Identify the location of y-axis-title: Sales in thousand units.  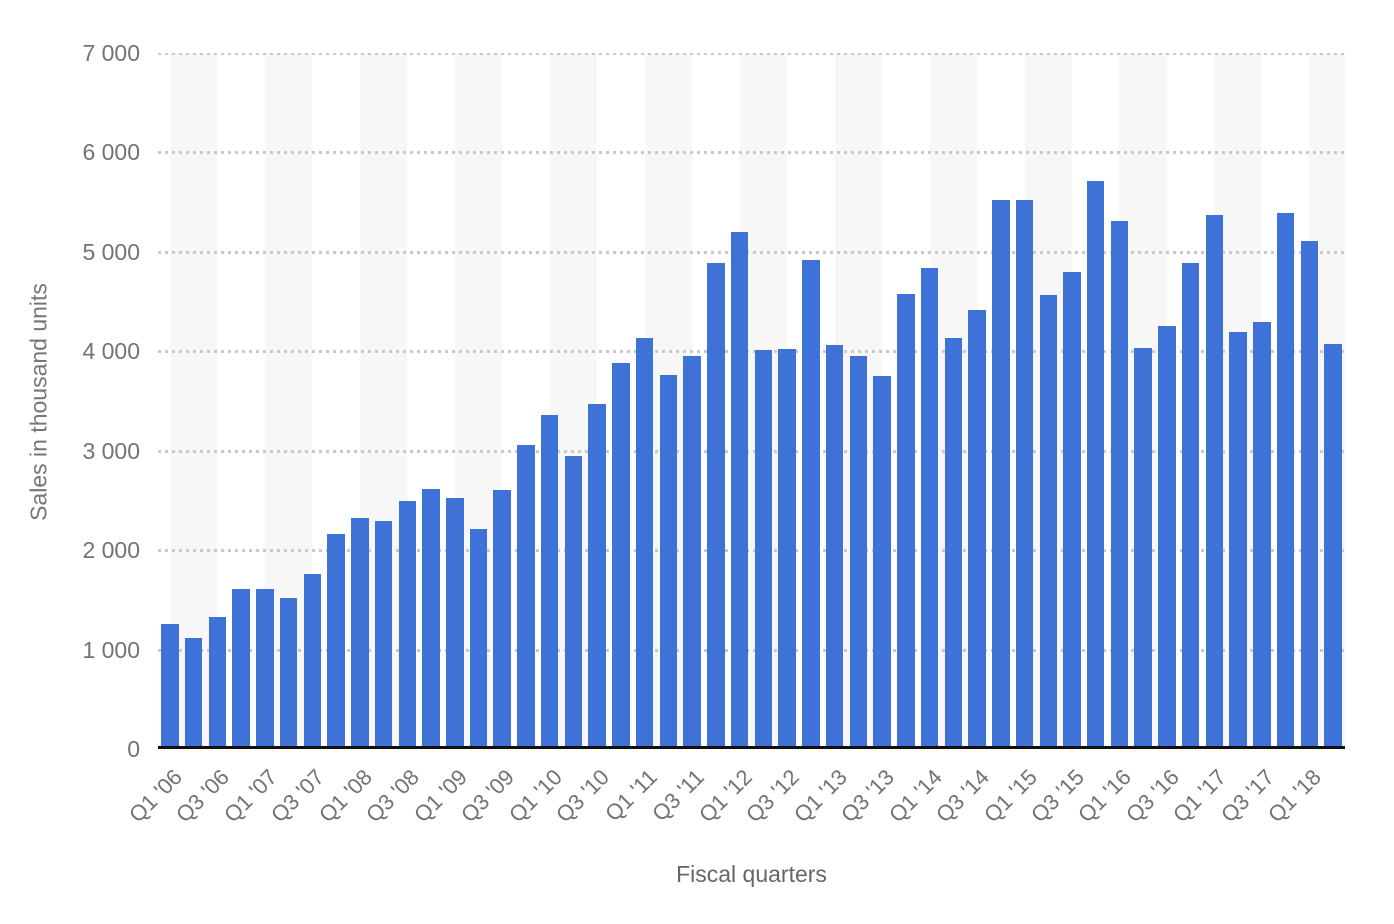
(38, 402).